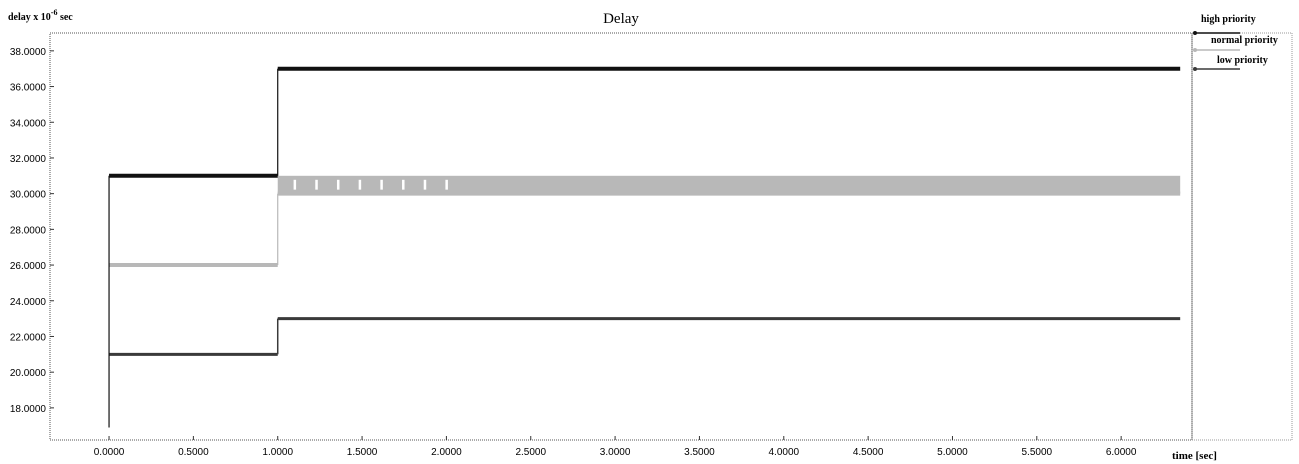 This screenshot has width=1299, height=464. I want to click on x-tick-label: 1.0000, so click(277, 452).